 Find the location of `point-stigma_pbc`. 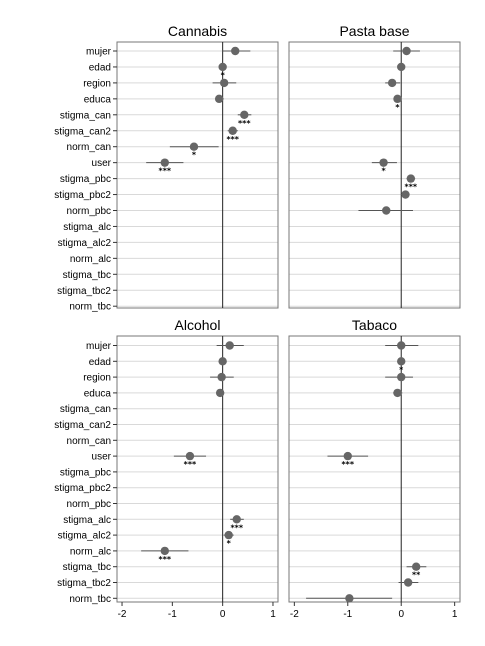

point-stigma_pbc is located at coordinates (411, 178).